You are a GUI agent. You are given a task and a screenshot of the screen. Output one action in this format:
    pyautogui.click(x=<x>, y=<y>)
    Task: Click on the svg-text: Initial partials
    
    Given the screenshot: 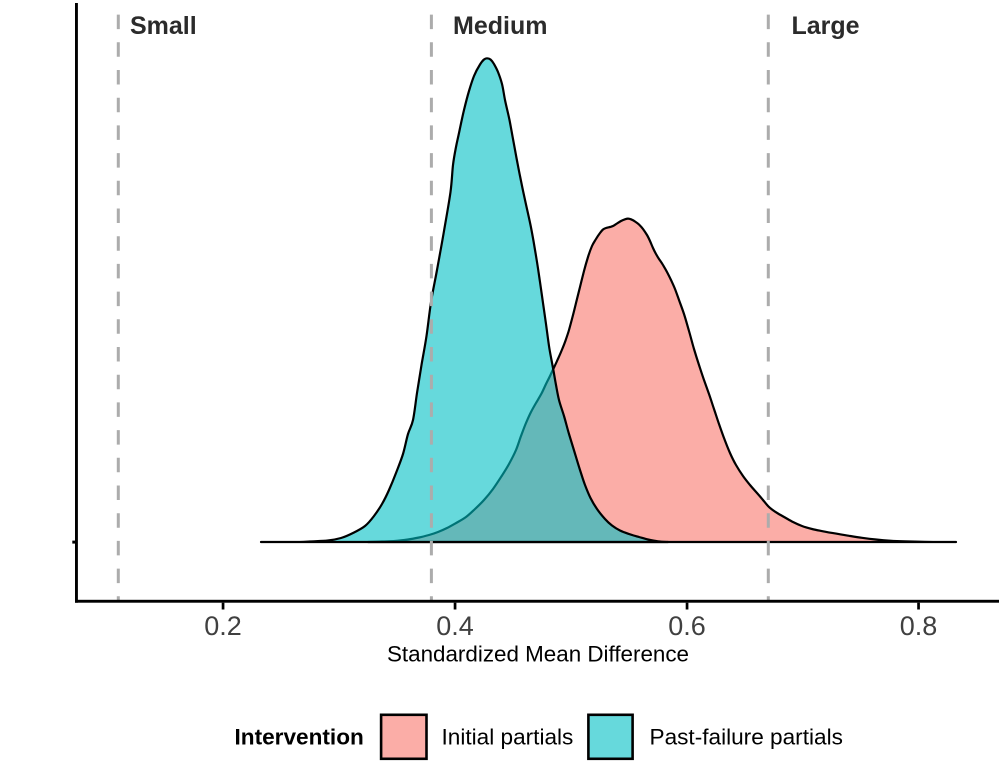 What is the action you would take?
    pyautogui.click(x=508, y=737)
    